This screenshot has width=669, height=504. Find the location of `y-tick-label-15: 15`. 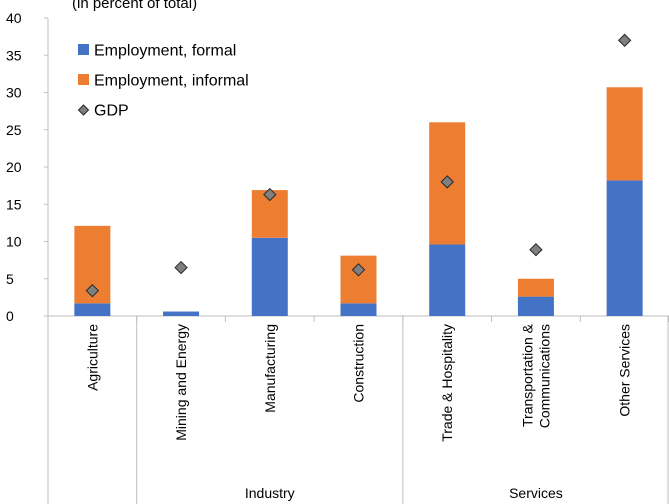

y-tick-label-15: 15 is located at coordinates (14, 204).